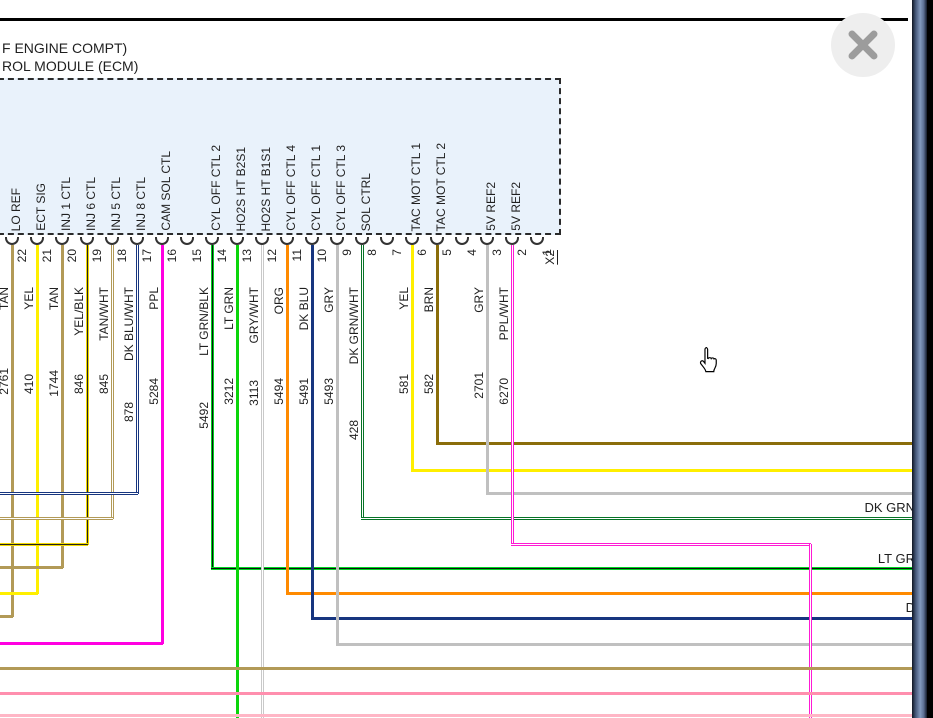  Describe the element at coordinates (47, 256) in the screenshot. I see `pin-number: 21` at that location.